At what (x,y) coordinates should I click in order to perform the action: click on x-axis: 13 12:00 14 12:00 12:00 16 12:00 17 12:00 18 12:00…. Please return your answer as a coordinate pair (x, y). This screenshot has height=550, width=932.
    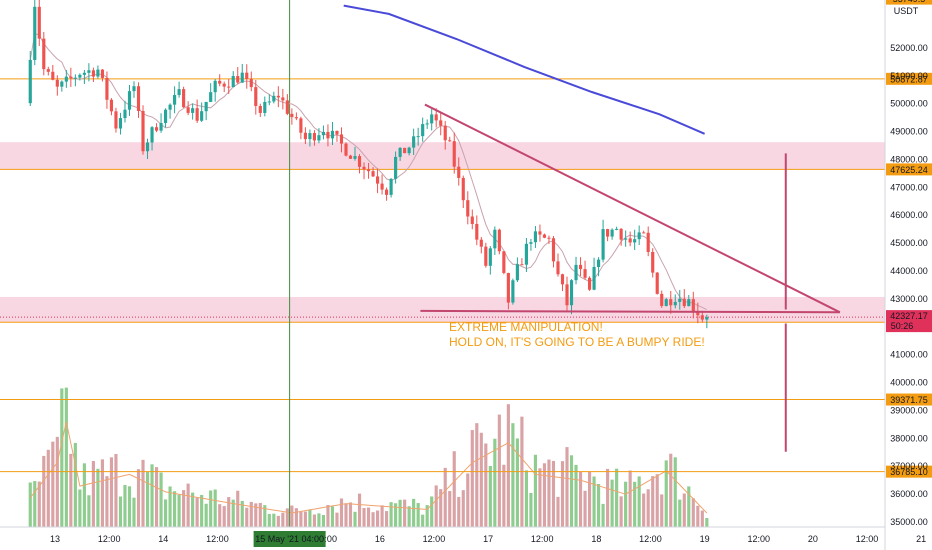
    Looking at the image, I should click on (463, 536).